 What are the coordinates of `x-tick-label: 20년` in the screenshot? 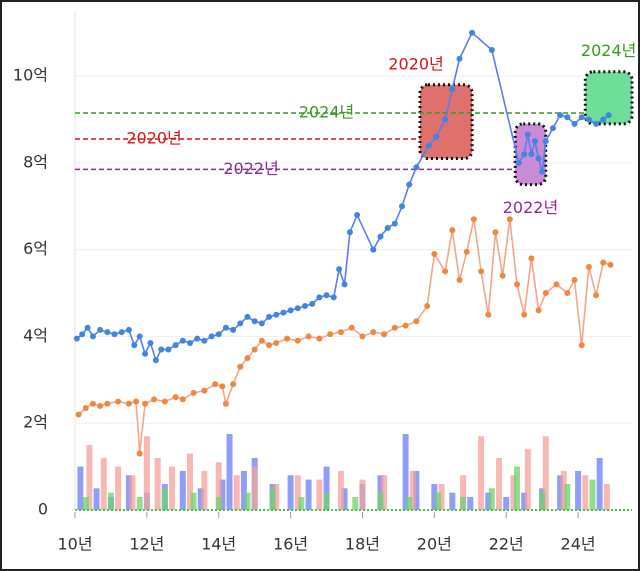 It's located at (434, 544).